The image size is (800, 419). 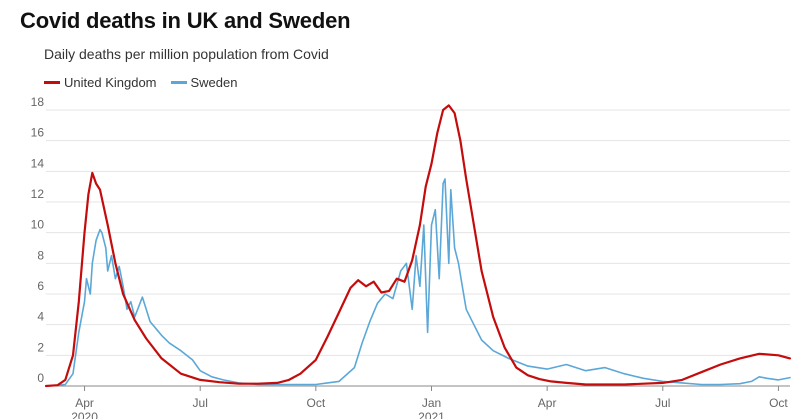 What do you see at coordinates (185, 20) in the screenshot?
I see `chart-title: Covid deaths in UK and Sweden` at bounding box center [185, 20].